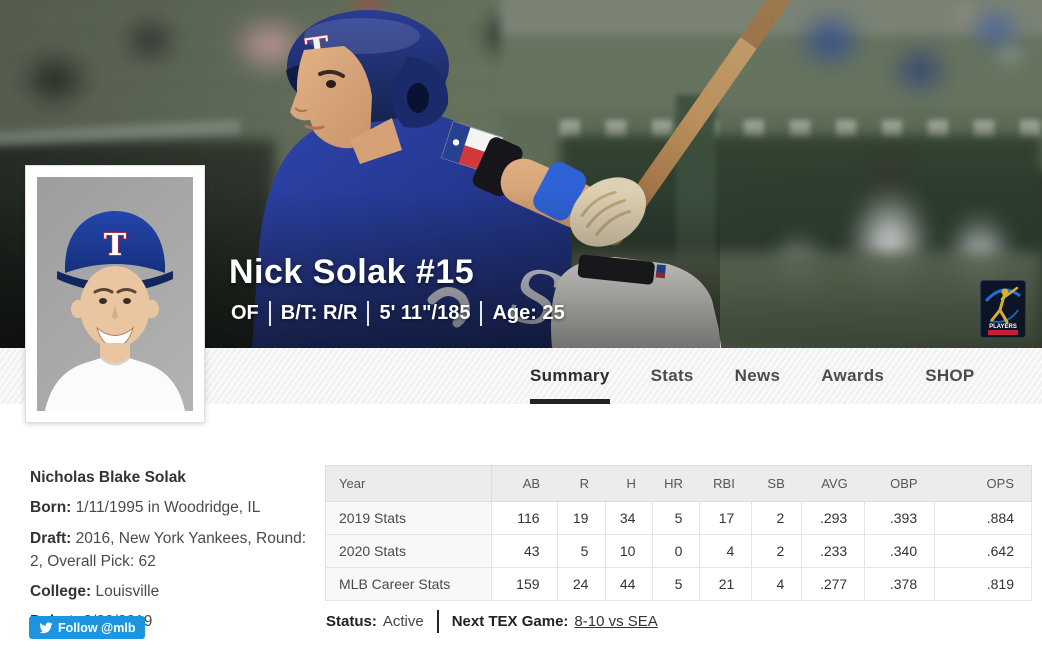  What do you see at coordinates (900, 584) in the screenshot?
I see `stat-cell: .378` at bounding box center [900, 584].